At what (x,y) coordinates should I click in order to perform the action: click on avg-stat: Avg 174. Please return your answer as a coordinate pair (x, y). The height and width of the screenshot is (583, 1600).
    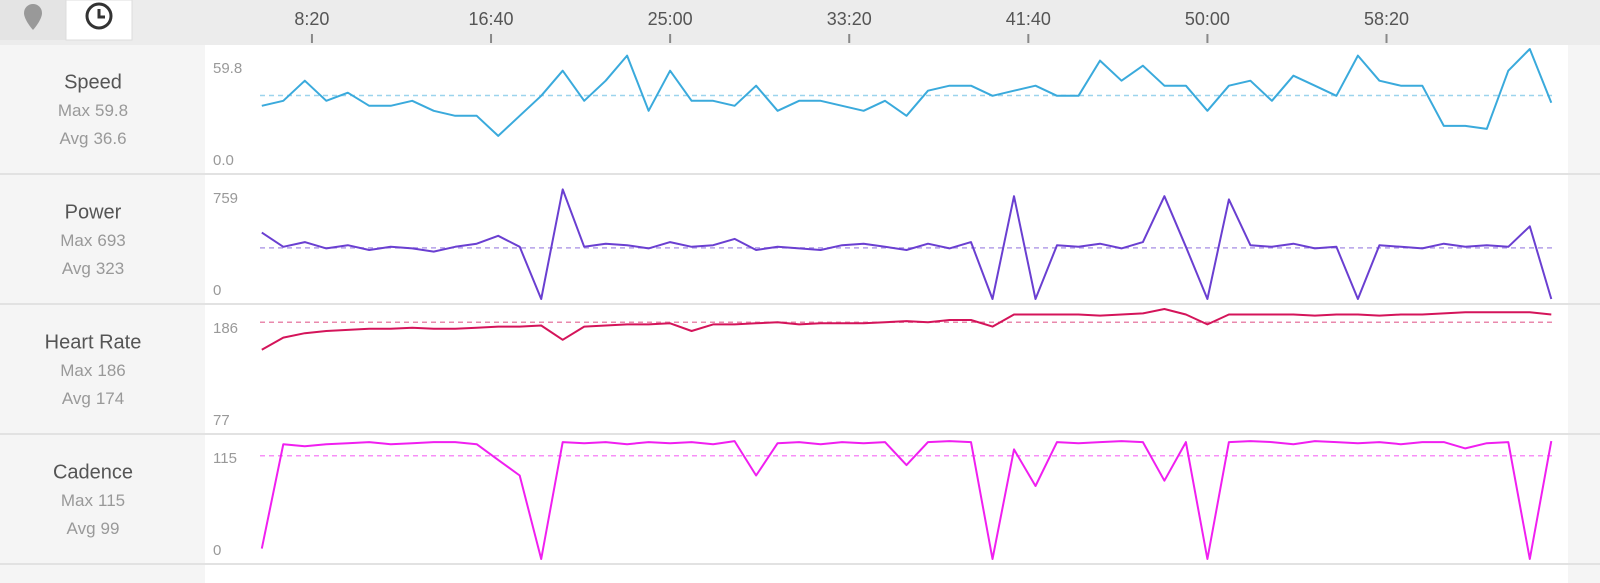
    Looking at the image, I should click on (93, 398).